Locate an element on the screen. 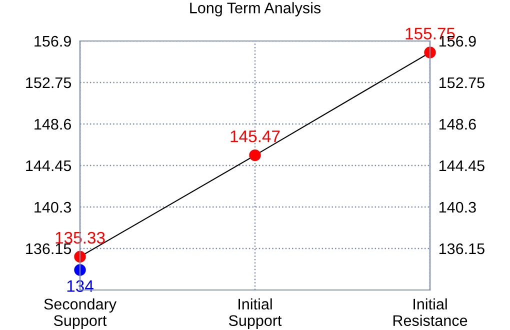  y2-tick-label: 152.75 is located at coordinates (462, 82).